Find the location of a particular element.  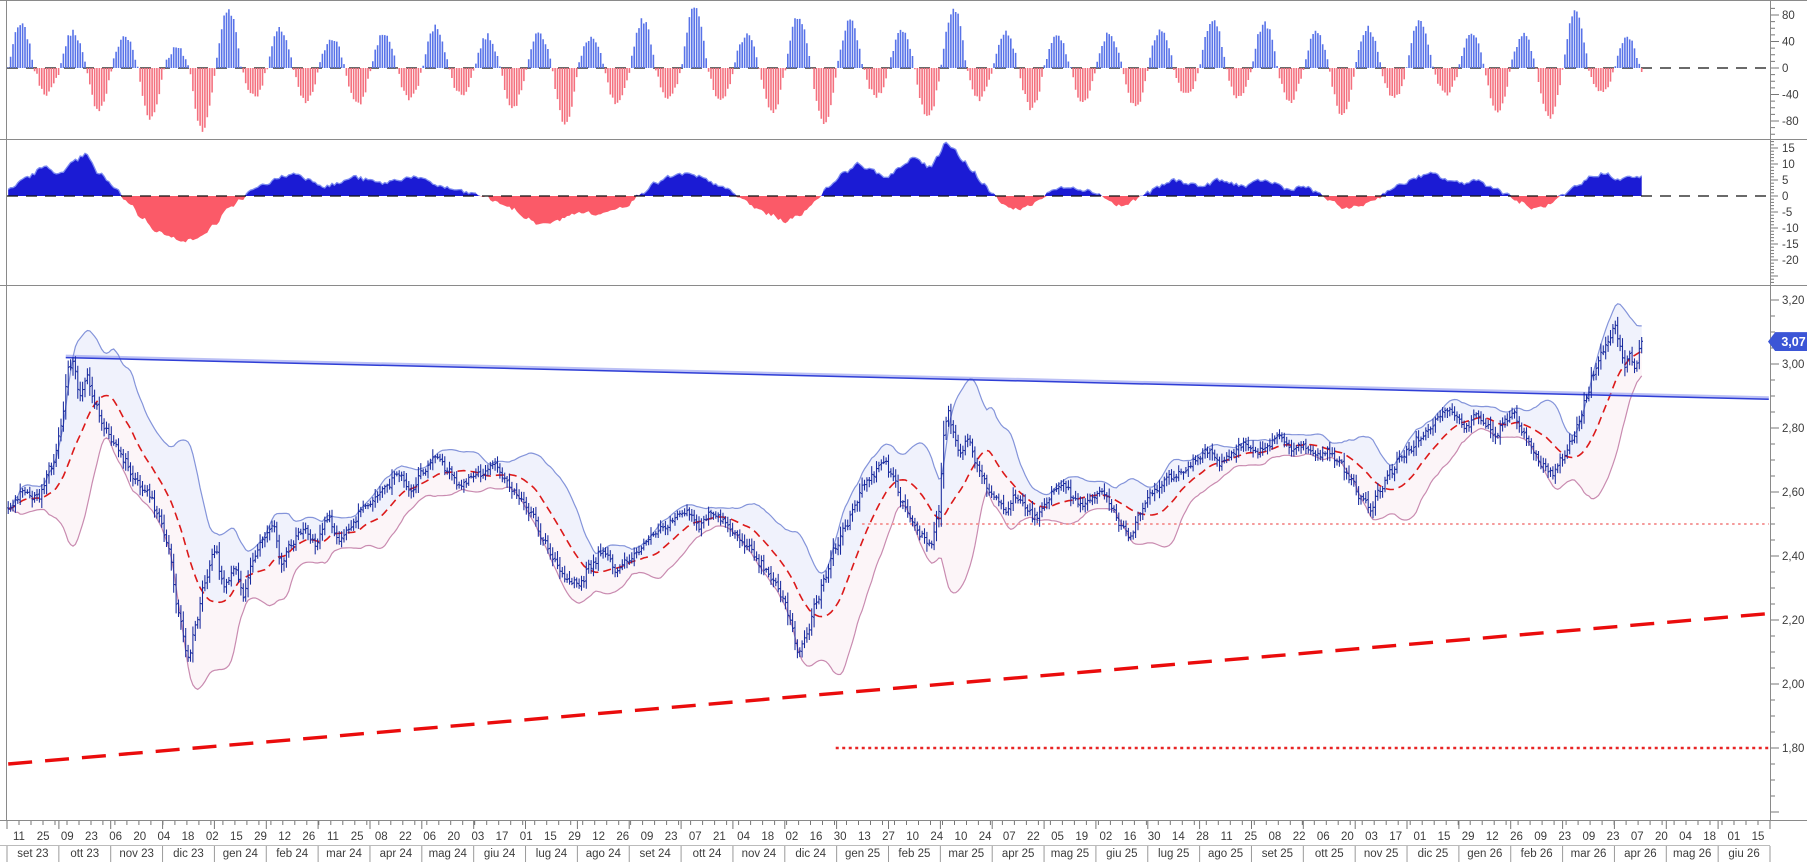

y-tick-label: 1,80 is located at coordinates (1793, 749).